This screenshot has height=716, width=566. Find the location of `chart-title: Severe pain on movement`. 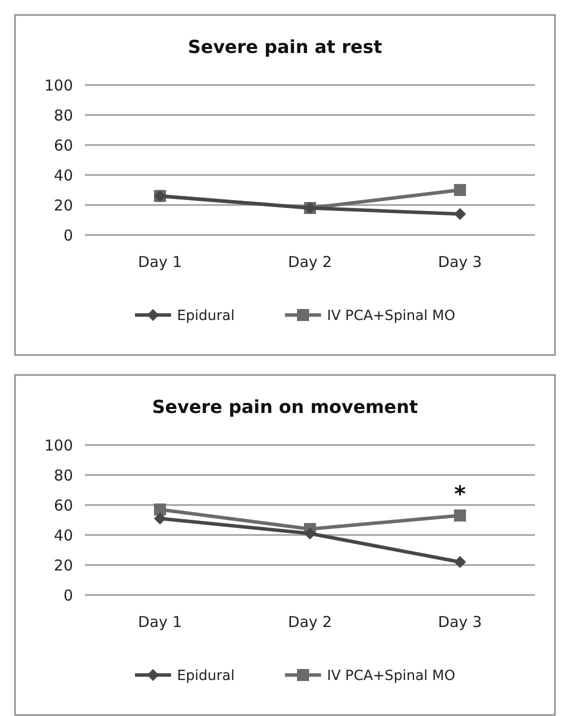

chart-title: Severe pain on movement is located at coordinates (285, 407).